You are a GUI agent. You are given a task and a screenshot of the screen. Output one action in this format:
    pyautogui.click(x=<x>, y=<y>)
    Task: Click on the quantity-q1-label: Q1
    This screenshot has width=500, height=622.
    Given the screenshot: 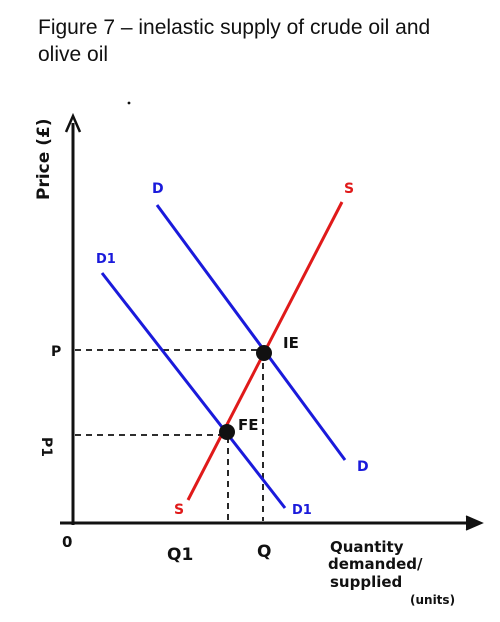 What is the action you would take?
    pyautogui.click(x=180, y=555)
    